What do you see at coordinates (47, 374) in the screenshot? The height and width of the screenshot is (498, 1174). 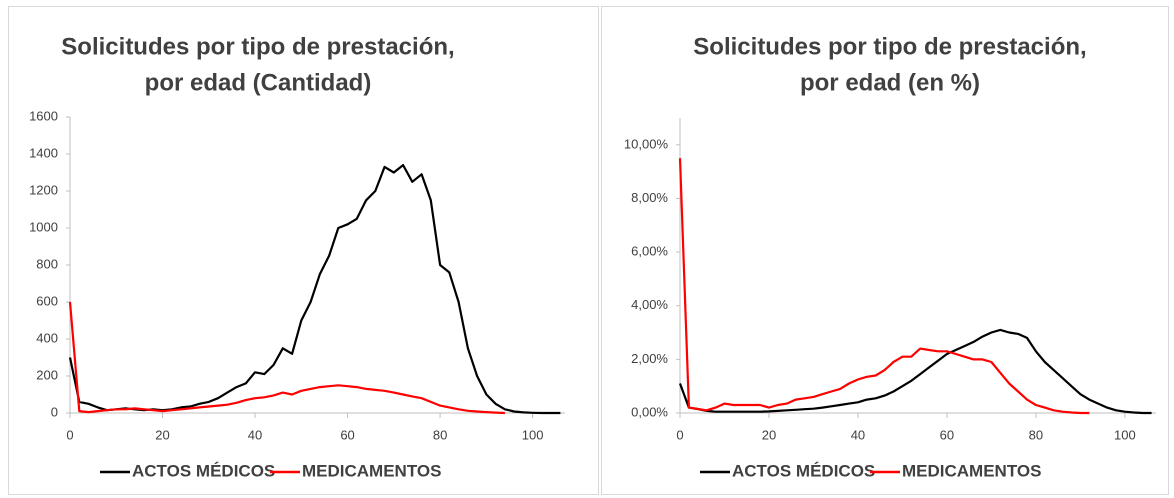 I see `y-tick-label: 200` at bounding box center [47, 374].